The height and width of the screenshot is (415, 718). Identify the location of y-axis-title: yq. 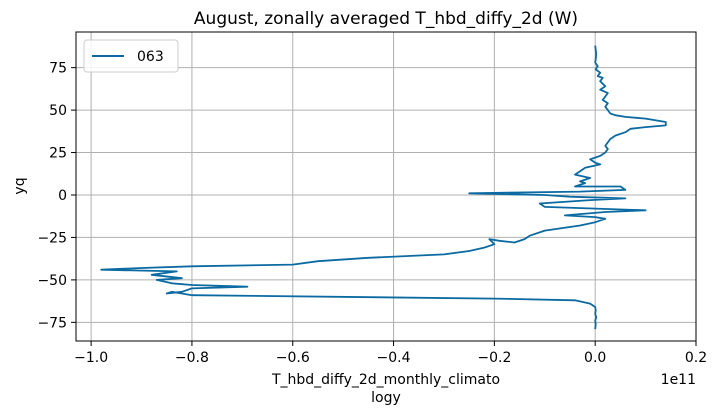
(20, 185).